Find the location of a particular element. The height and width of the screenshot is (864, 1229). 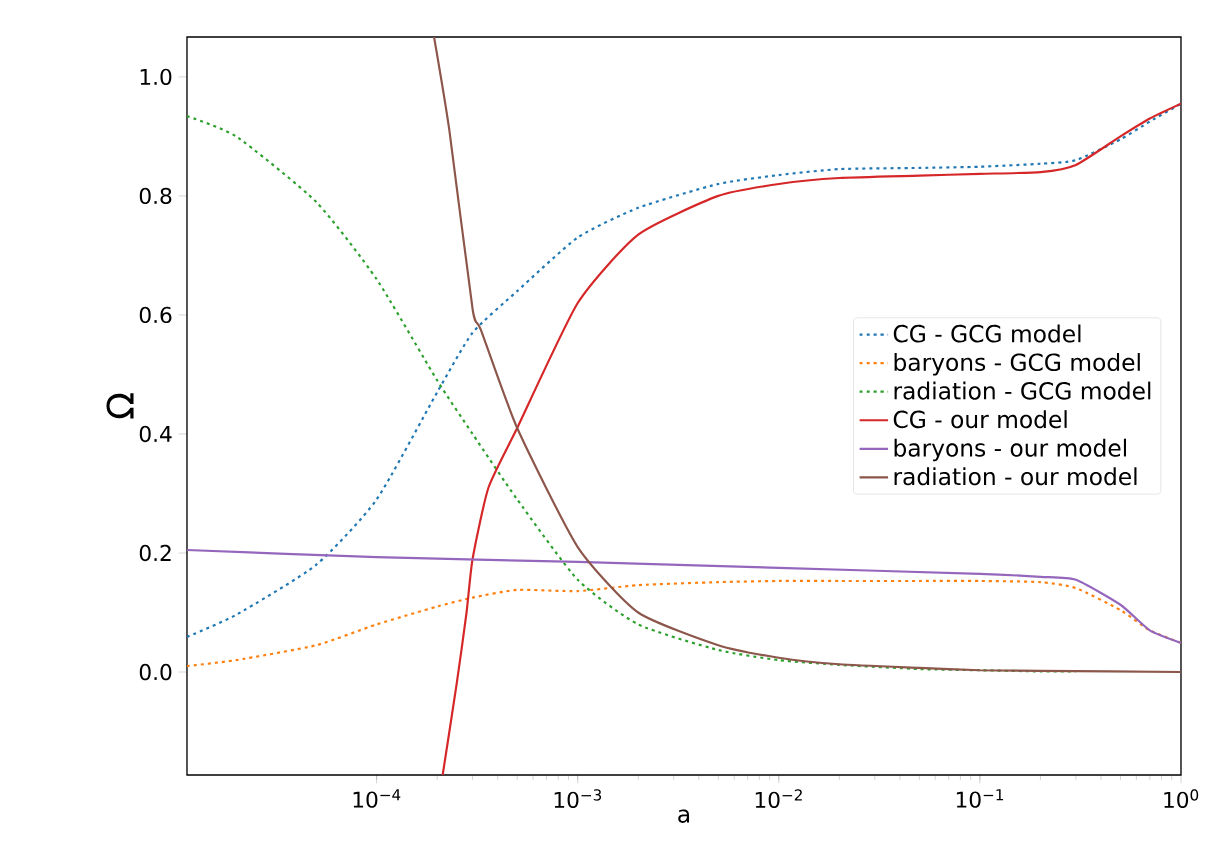

y-axis-title: Ω is located at coordinates (120, 406).